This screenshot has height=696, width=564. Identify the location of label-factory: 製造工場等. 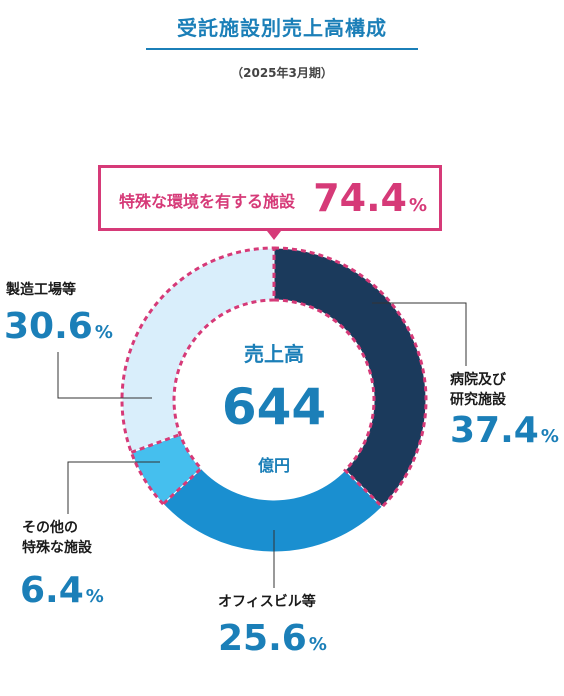
(41, 290).